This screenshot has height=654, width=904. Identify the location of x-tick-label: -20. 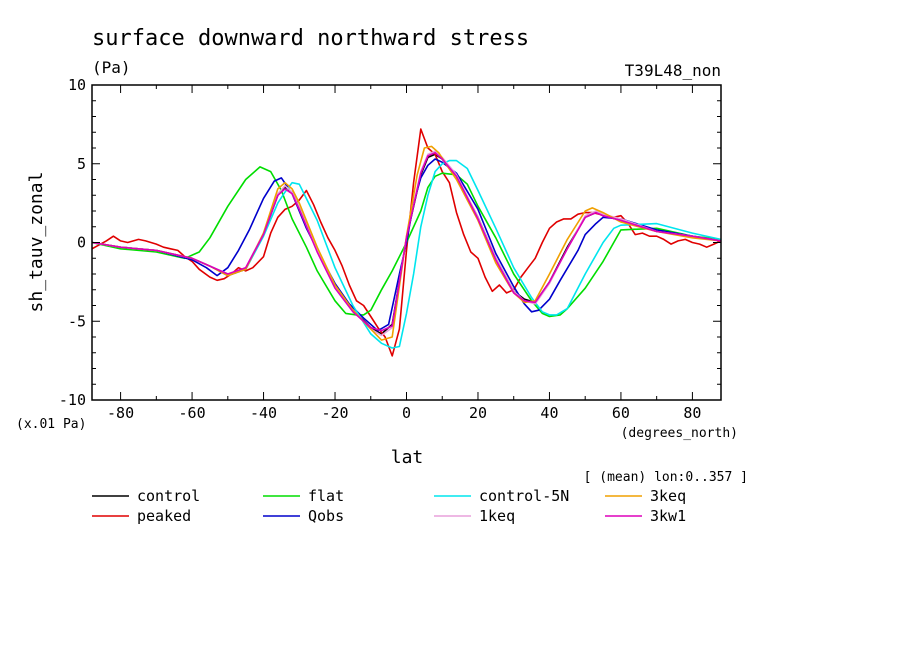
(334, 413).